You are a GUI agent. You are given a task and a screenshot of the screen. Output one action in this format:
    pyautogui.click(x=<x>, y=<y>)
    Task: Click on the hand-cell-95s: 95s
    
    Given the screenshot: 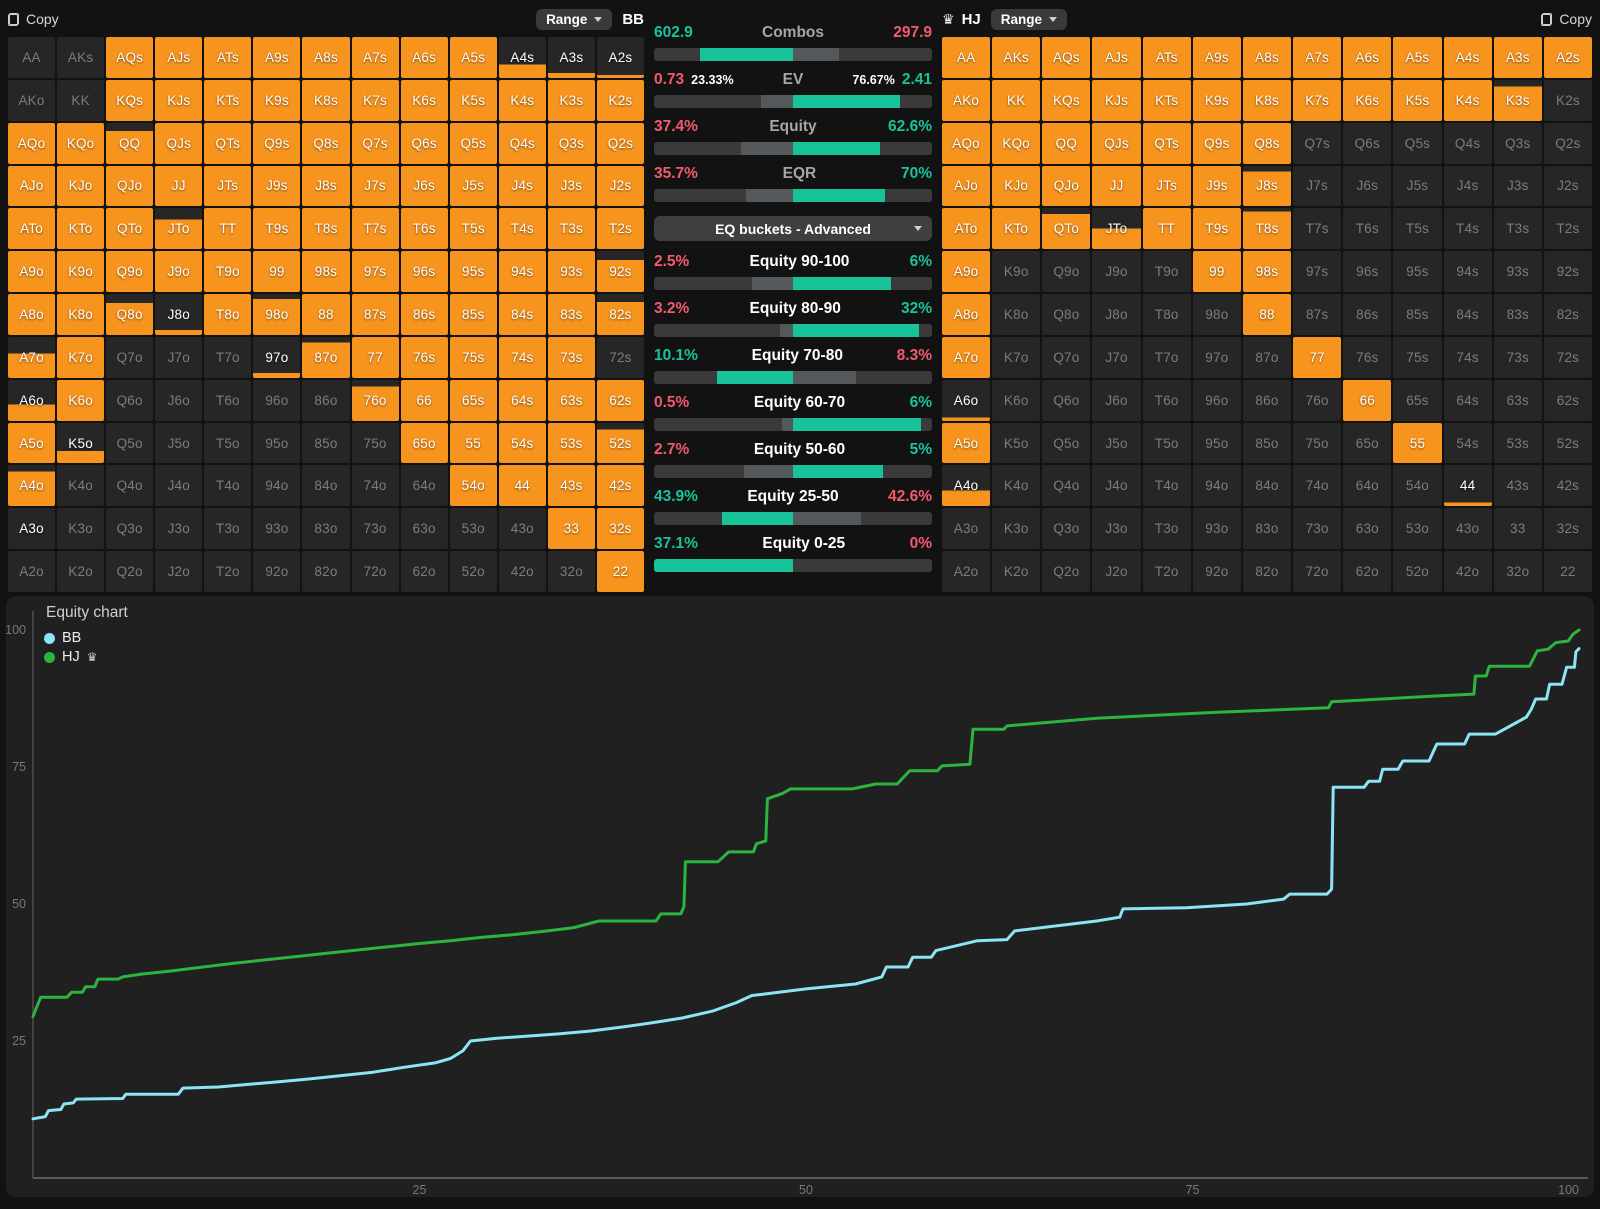 What is the action you would take?
    pyautogui.click(x=1417, y=272)
    